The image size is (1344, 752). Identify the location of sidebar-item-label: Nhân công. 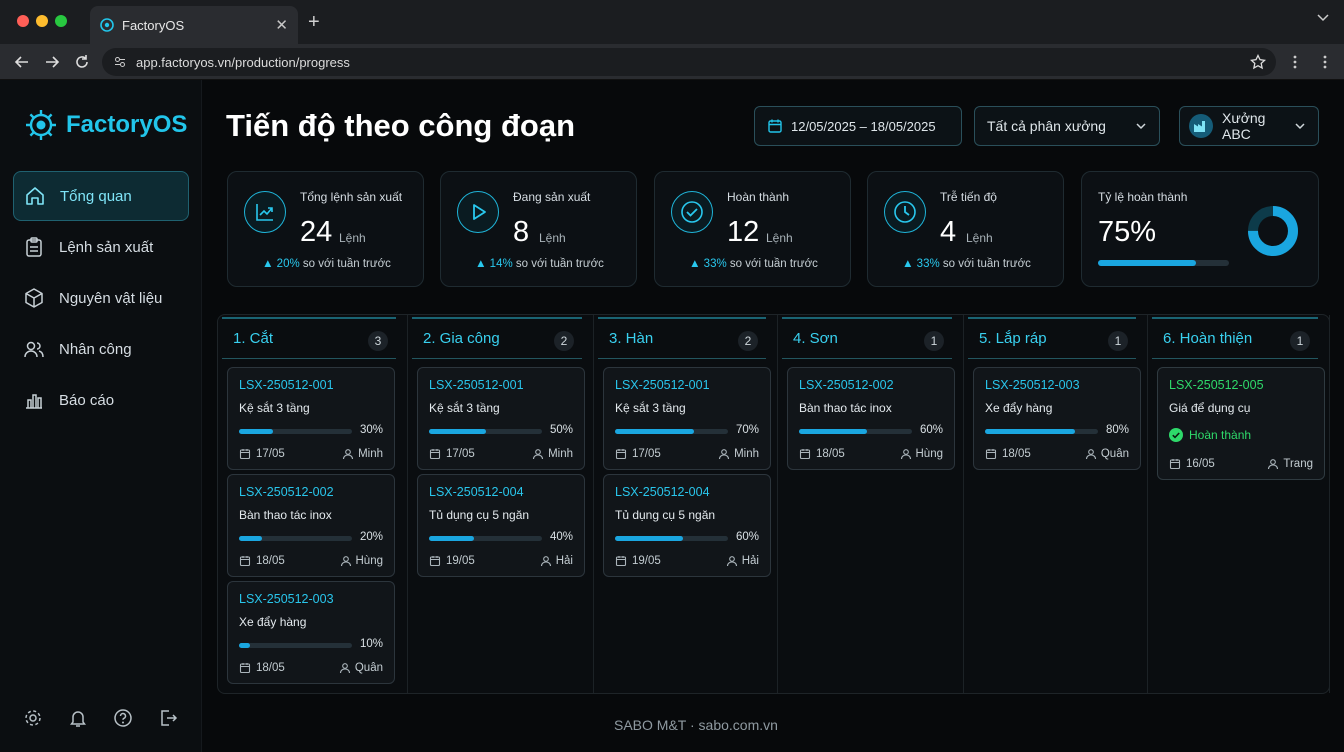
(95, 349).